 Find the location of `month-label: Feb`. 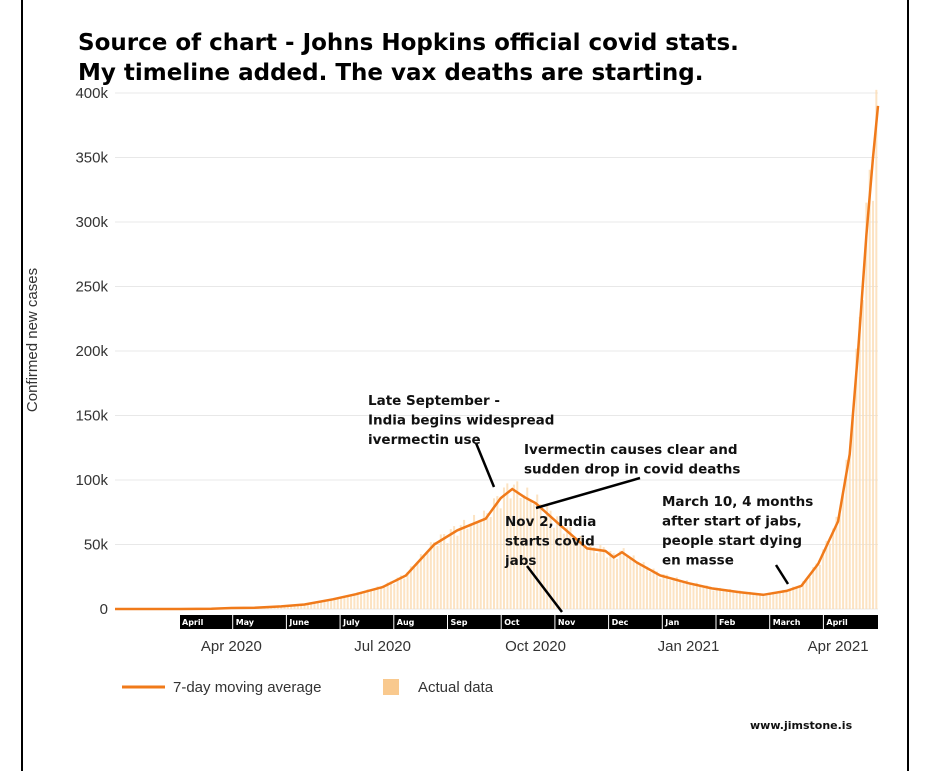

month-label: Feb is located at coordinates (727, 622).